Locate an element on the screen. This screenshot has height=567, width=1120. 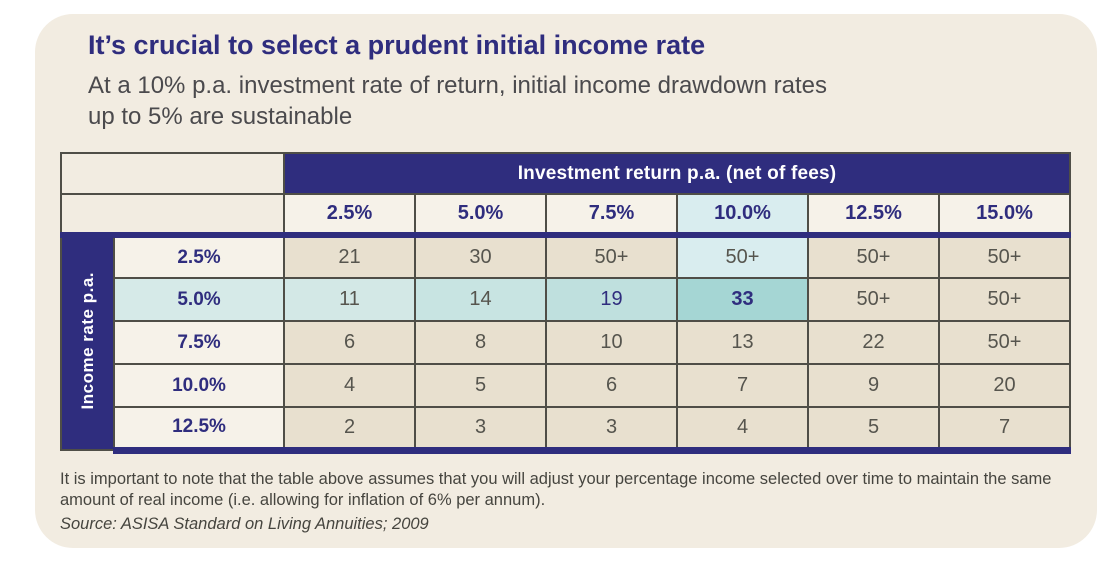
table-row: 10.0% 4 5 6 7 9 20 is located at coordinates (566, 385).